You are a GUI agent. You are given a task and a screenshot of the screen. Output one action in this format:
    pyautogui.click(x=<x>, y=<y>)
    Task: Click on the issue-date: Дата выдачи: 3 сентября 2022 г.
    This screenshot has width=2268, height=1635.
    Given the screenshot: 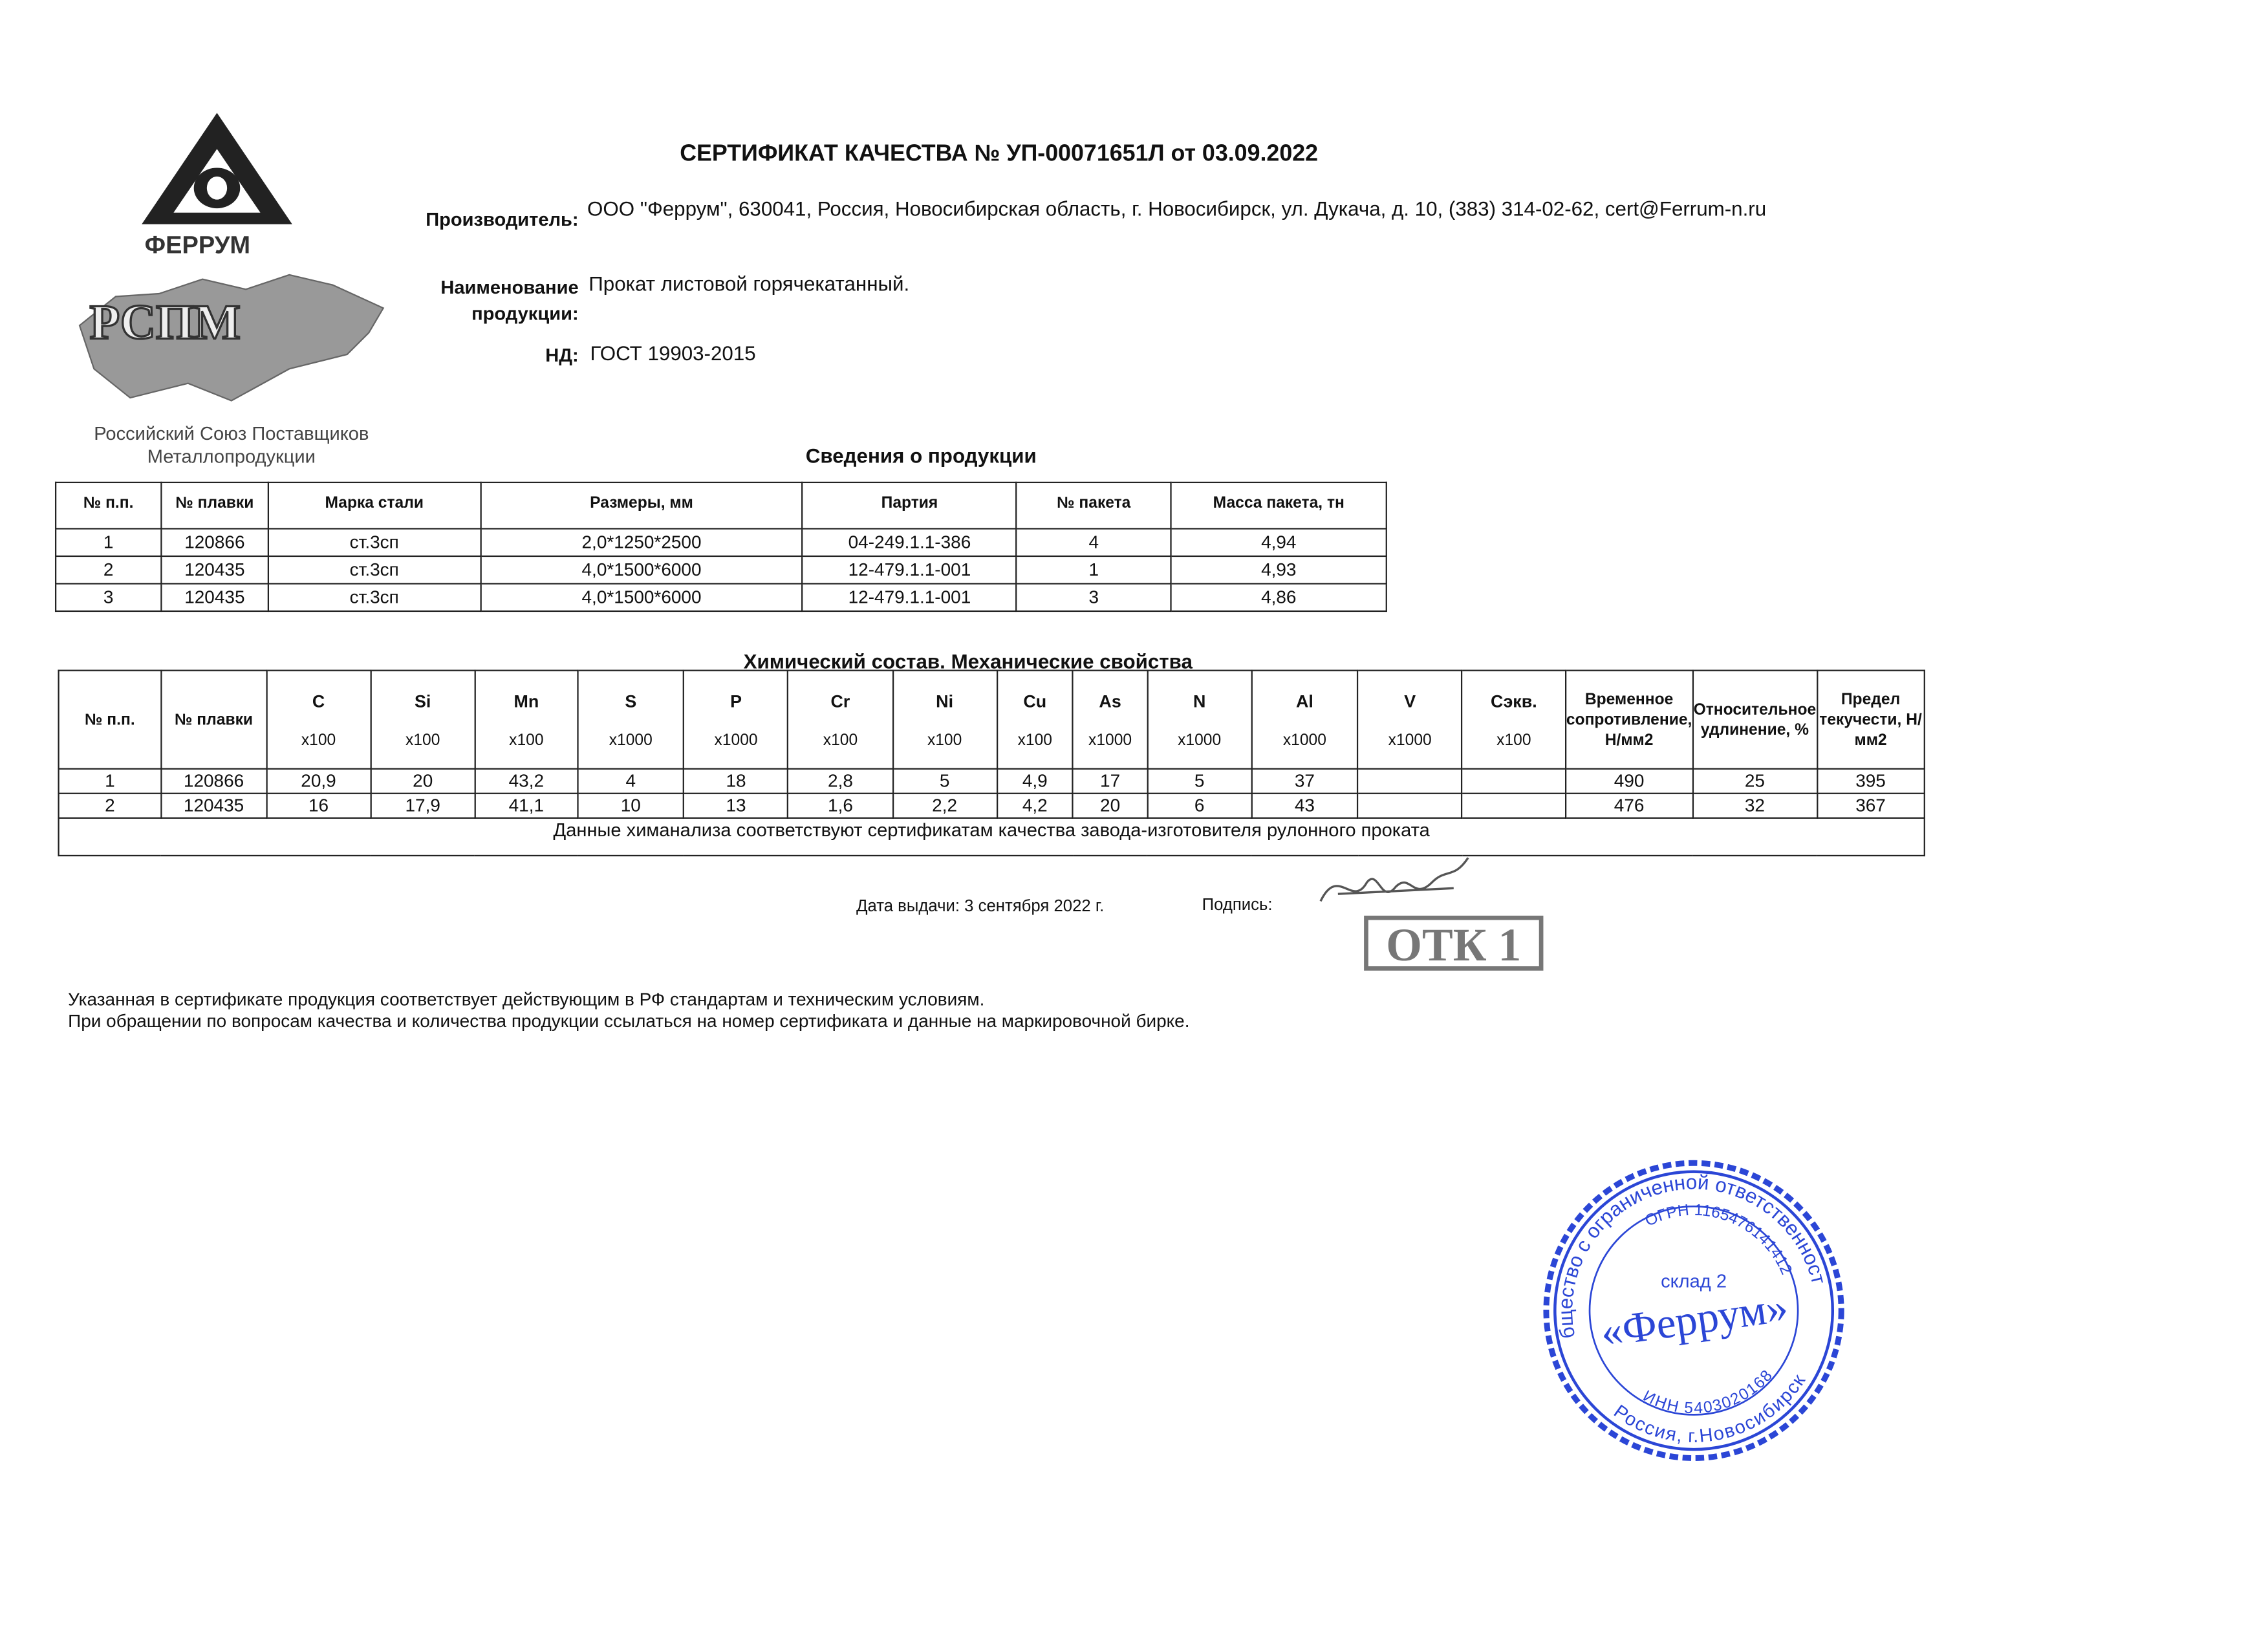 What is the action you would take?
    pyautogui.click(x=980, y=907)
    